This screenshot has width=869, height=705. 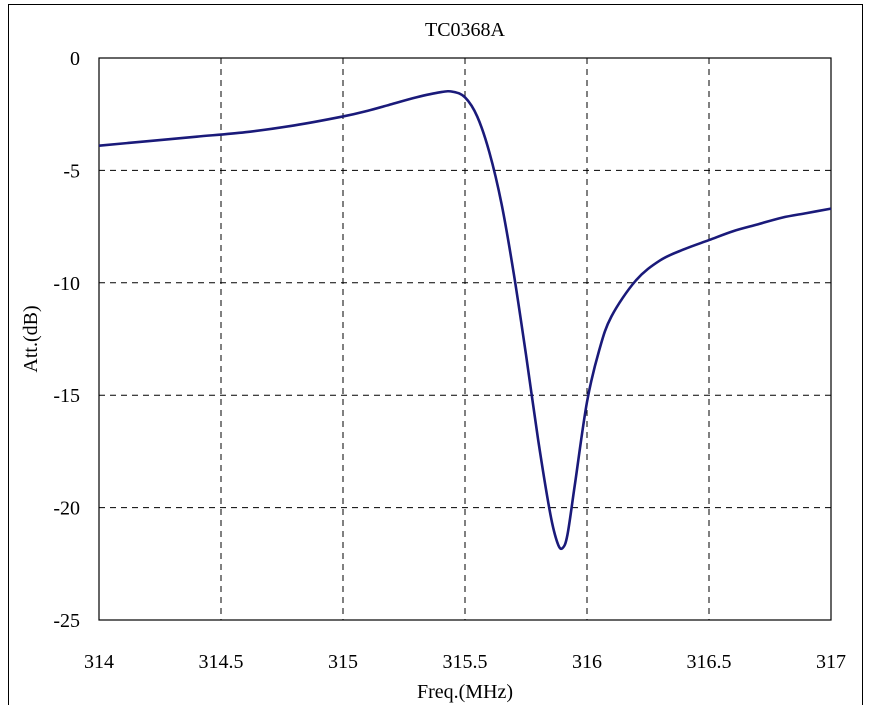 What do you see at coordinates (465, 30) in the screenshot?
I see `chart-title: TC0368A` at bounding box center [465, 30].